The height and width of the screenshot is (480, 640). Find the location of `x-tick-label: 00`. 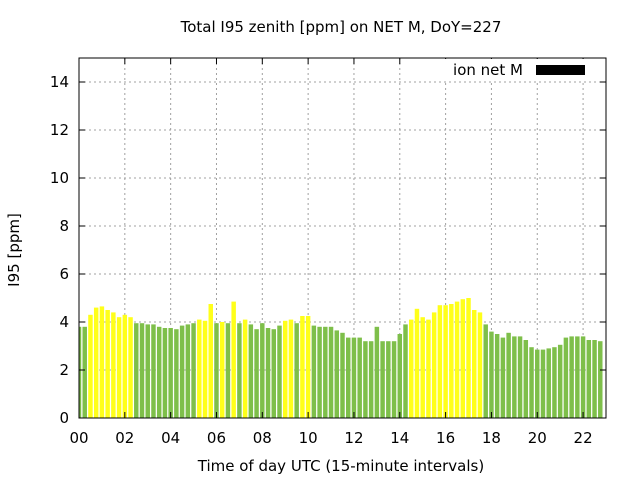

x-tick-label: 00 is located at coordinates (78, 438).